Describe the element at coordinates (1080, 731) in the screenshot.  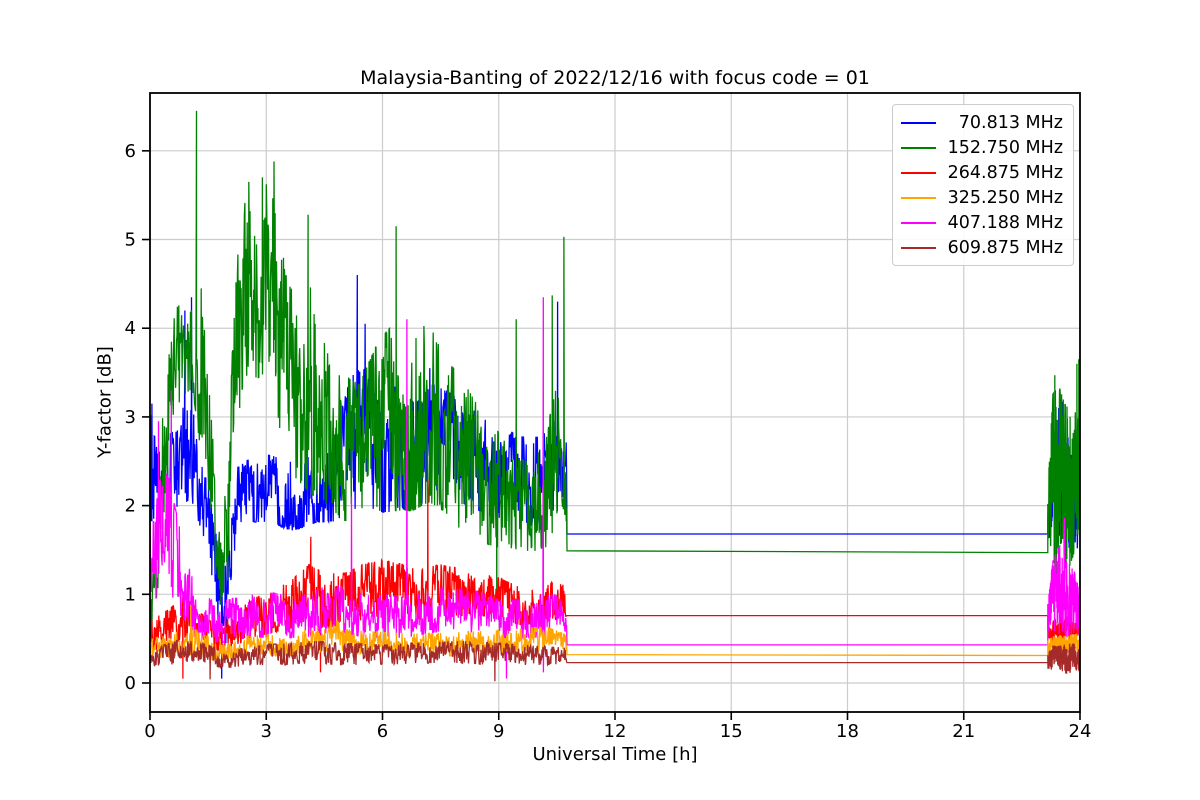
I see `x-tick-label: 24` at that location.